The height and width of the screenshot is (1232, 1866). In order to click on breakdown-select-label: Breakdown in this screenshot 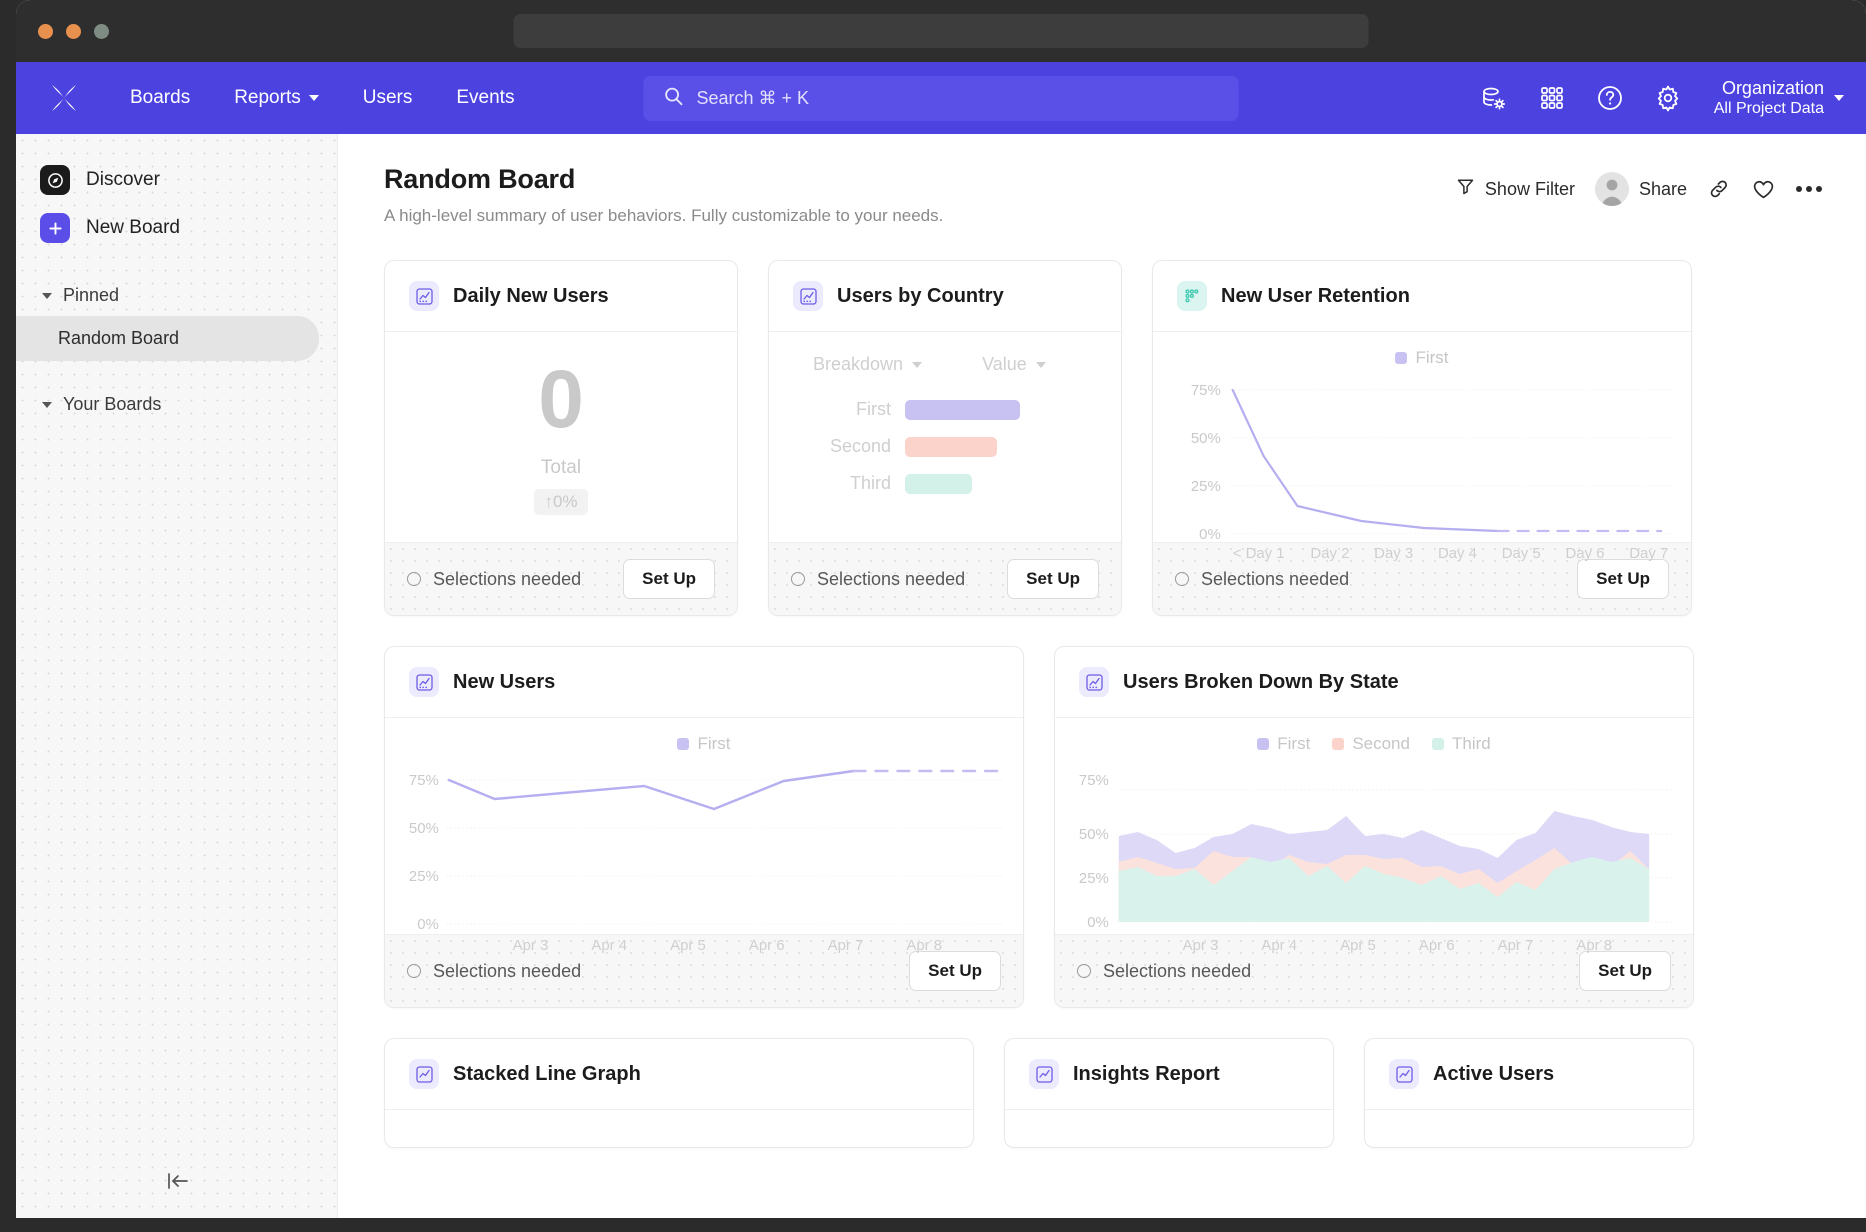, I will do `click(858, 364)`.